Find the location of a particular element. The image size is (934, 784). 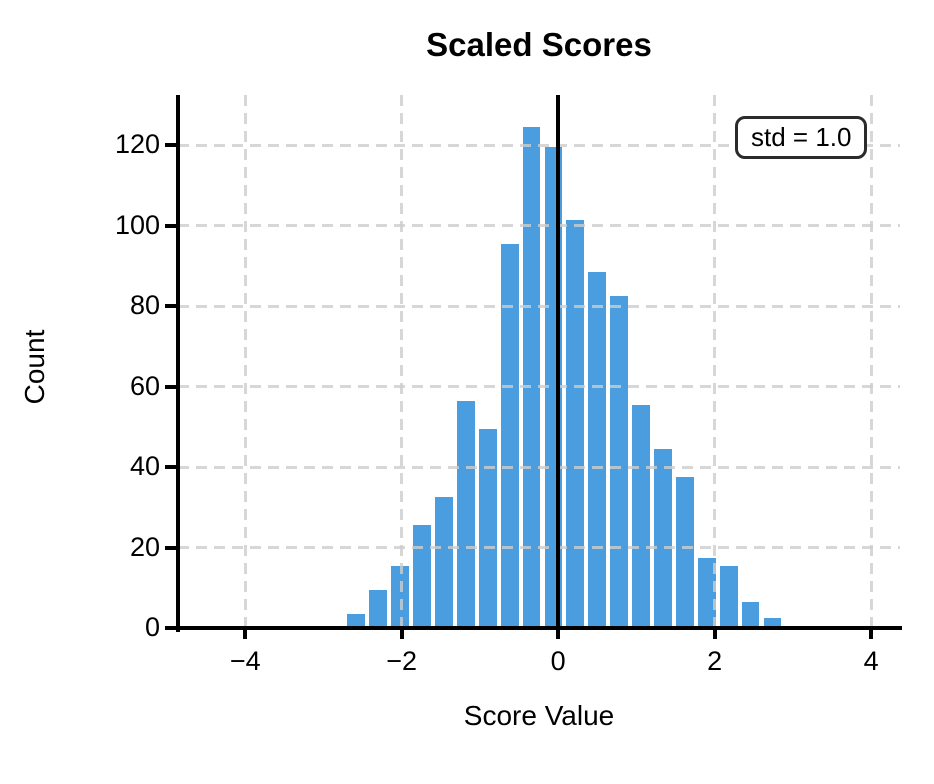

chart-title: Scaled Scores is located at coordinates (539, 44).